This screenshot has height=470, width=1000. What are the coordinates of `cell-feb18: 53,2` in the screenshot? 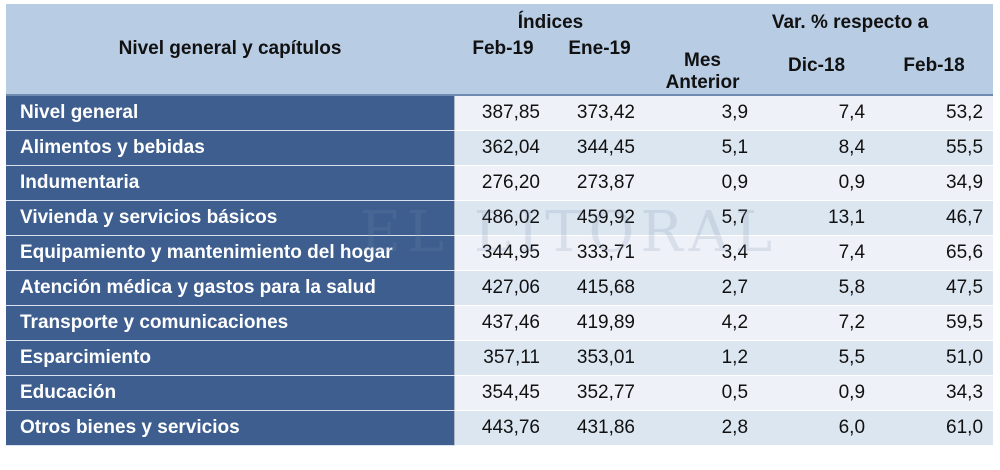 It's located at (934, 113).